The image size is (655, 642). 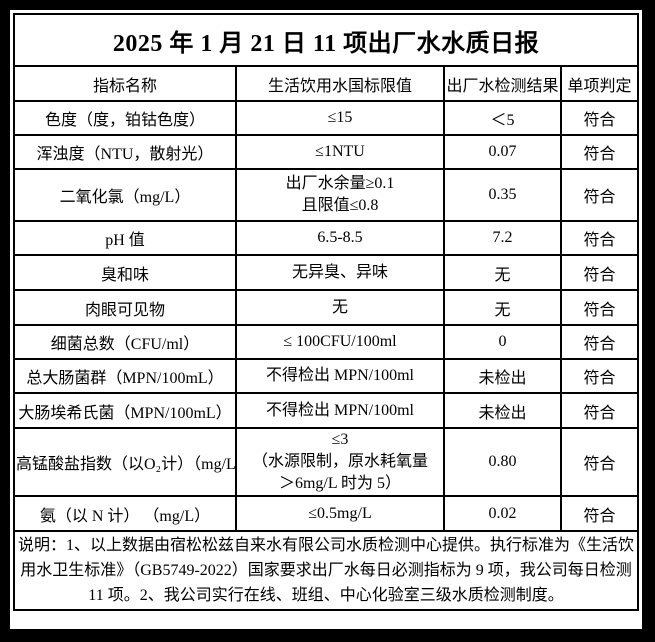 What do you see at coordinates (502, 513) in the screenshot?
I see `result-cell: 0.02` at bounding box center [502, 513].